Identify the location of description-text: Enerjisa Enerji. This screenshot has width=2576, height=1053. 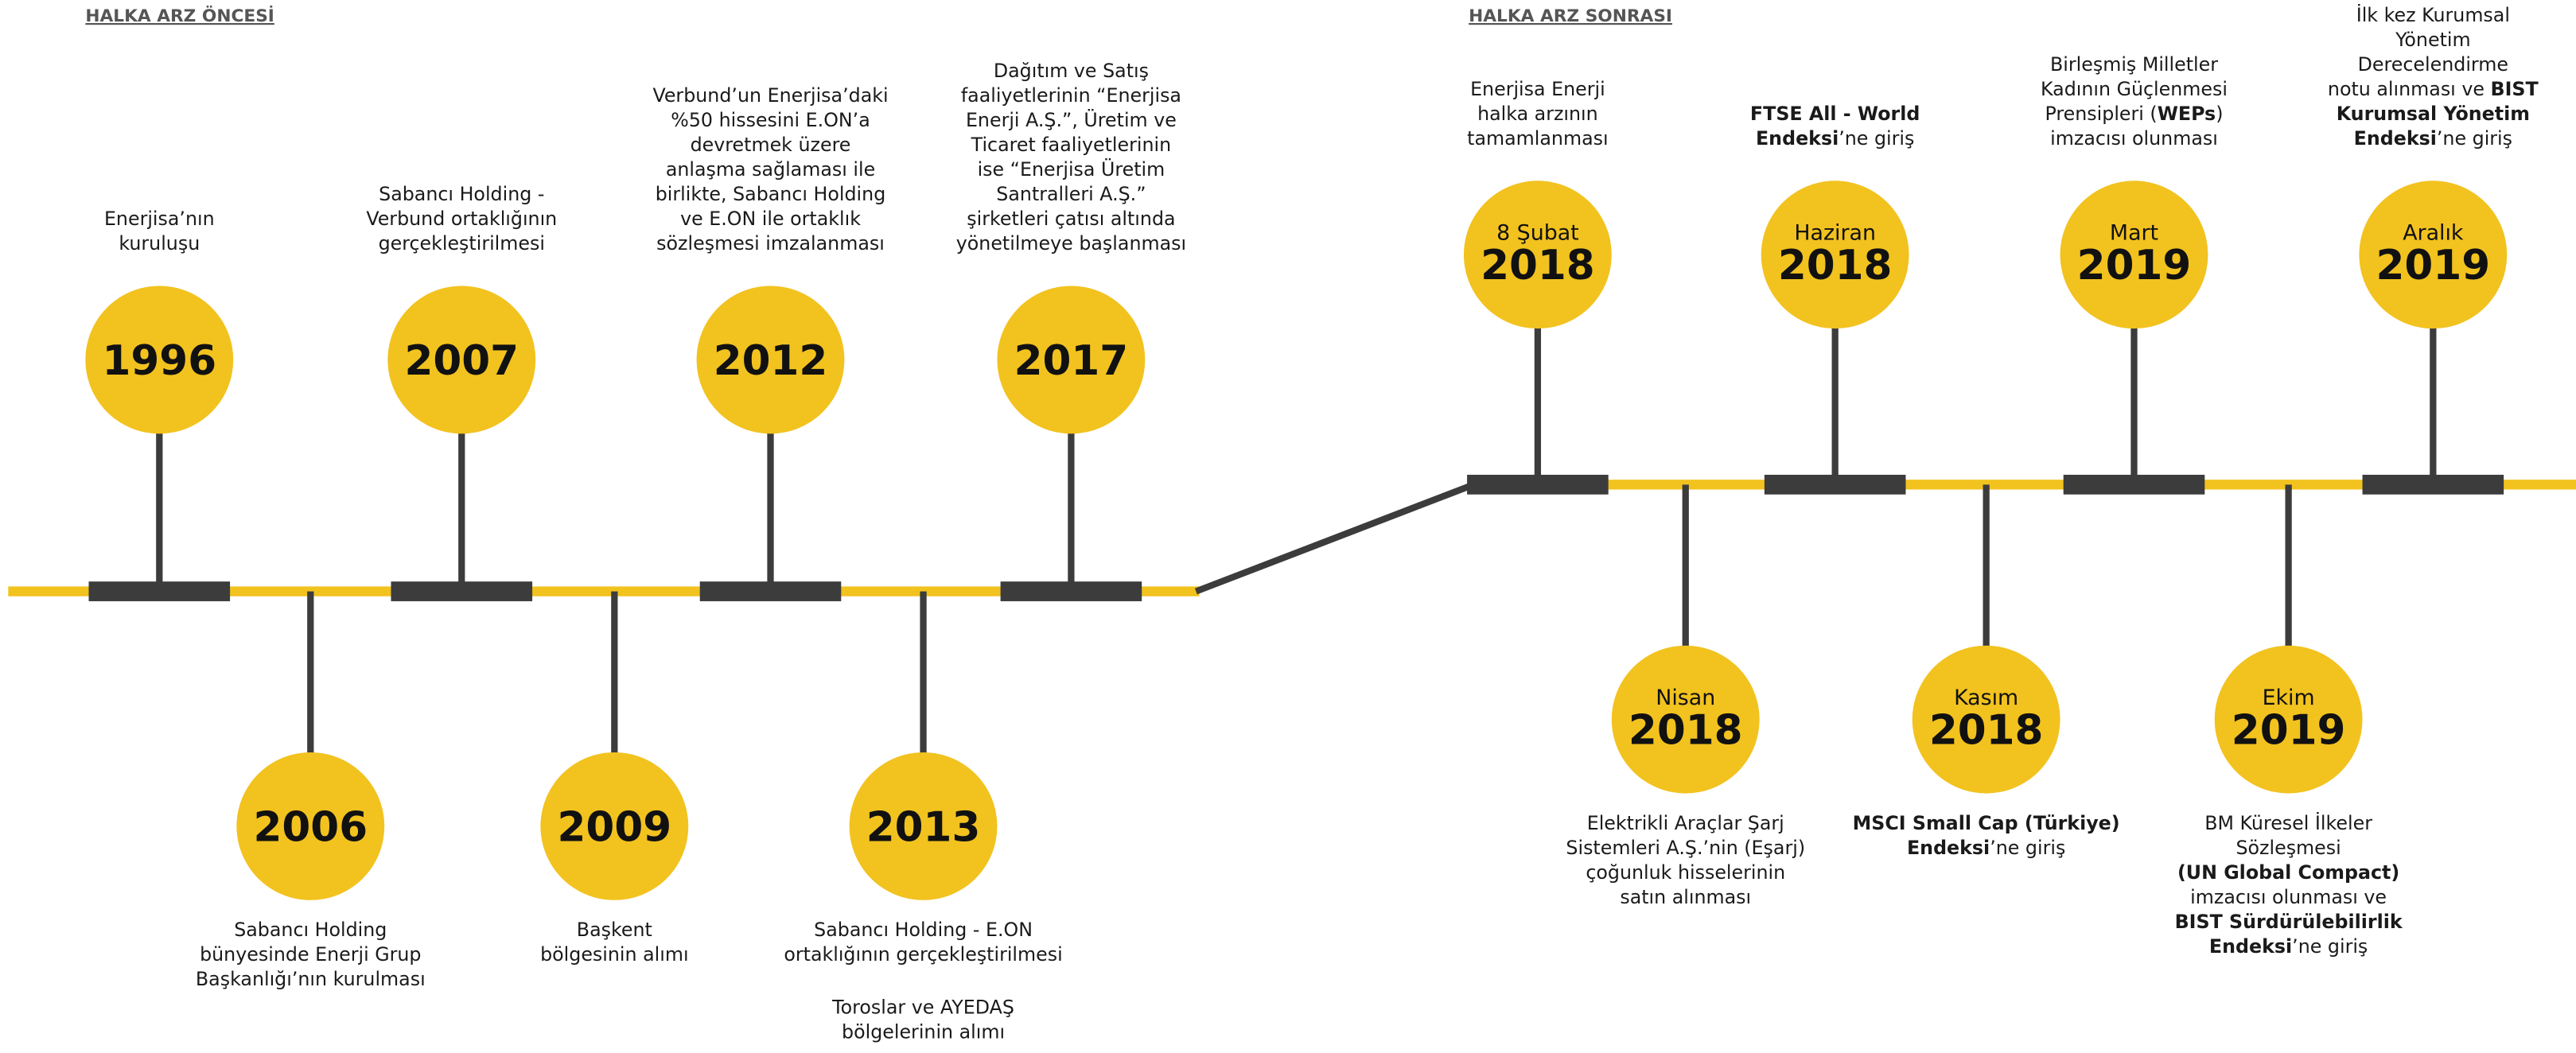
(1538, 89).